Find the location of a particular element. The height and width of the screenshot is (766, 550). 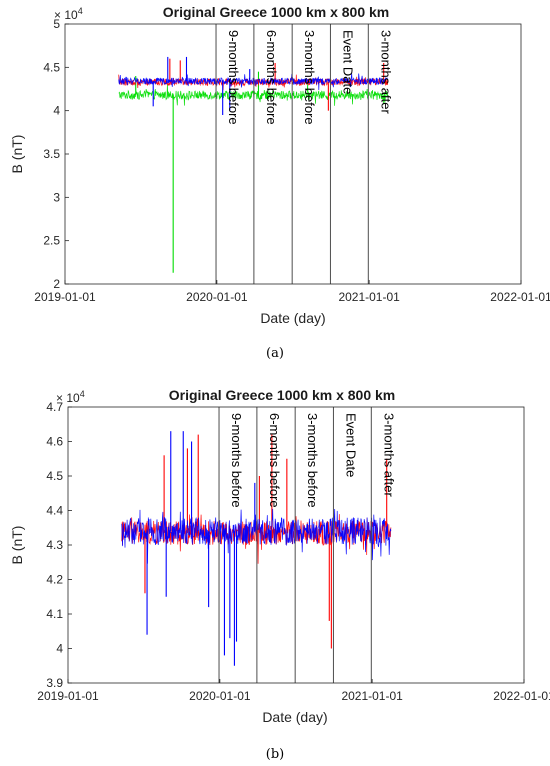

y-tick-label: 4.6 is located at coordinates (54, 442).